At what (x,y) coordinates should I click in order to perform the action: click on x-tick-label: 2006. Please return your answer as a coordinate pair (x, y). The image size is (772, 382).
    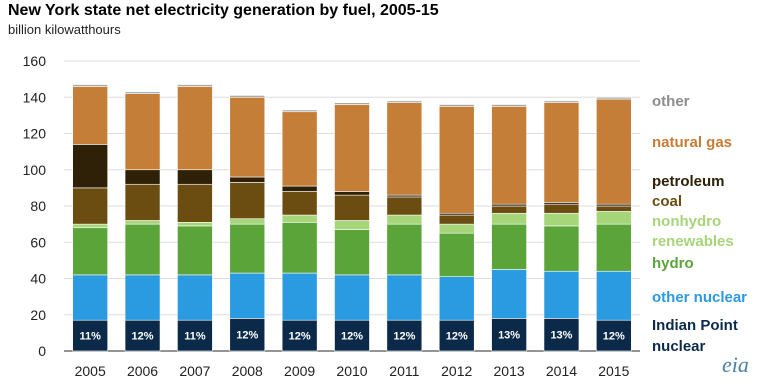
    Looking at the image, I should click on (142, 371).